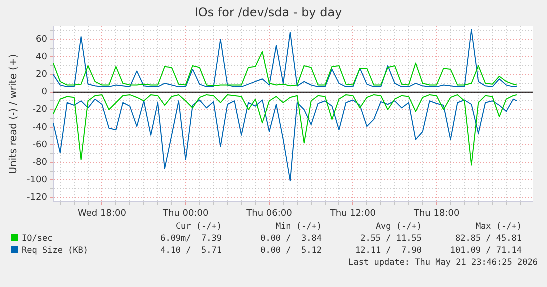 Image resolution: width=547 pixels, height=287 pixels. Describe the element at coordinates (37, 239) in the screenshot. I see `legend-label: IO/sec` at that location.